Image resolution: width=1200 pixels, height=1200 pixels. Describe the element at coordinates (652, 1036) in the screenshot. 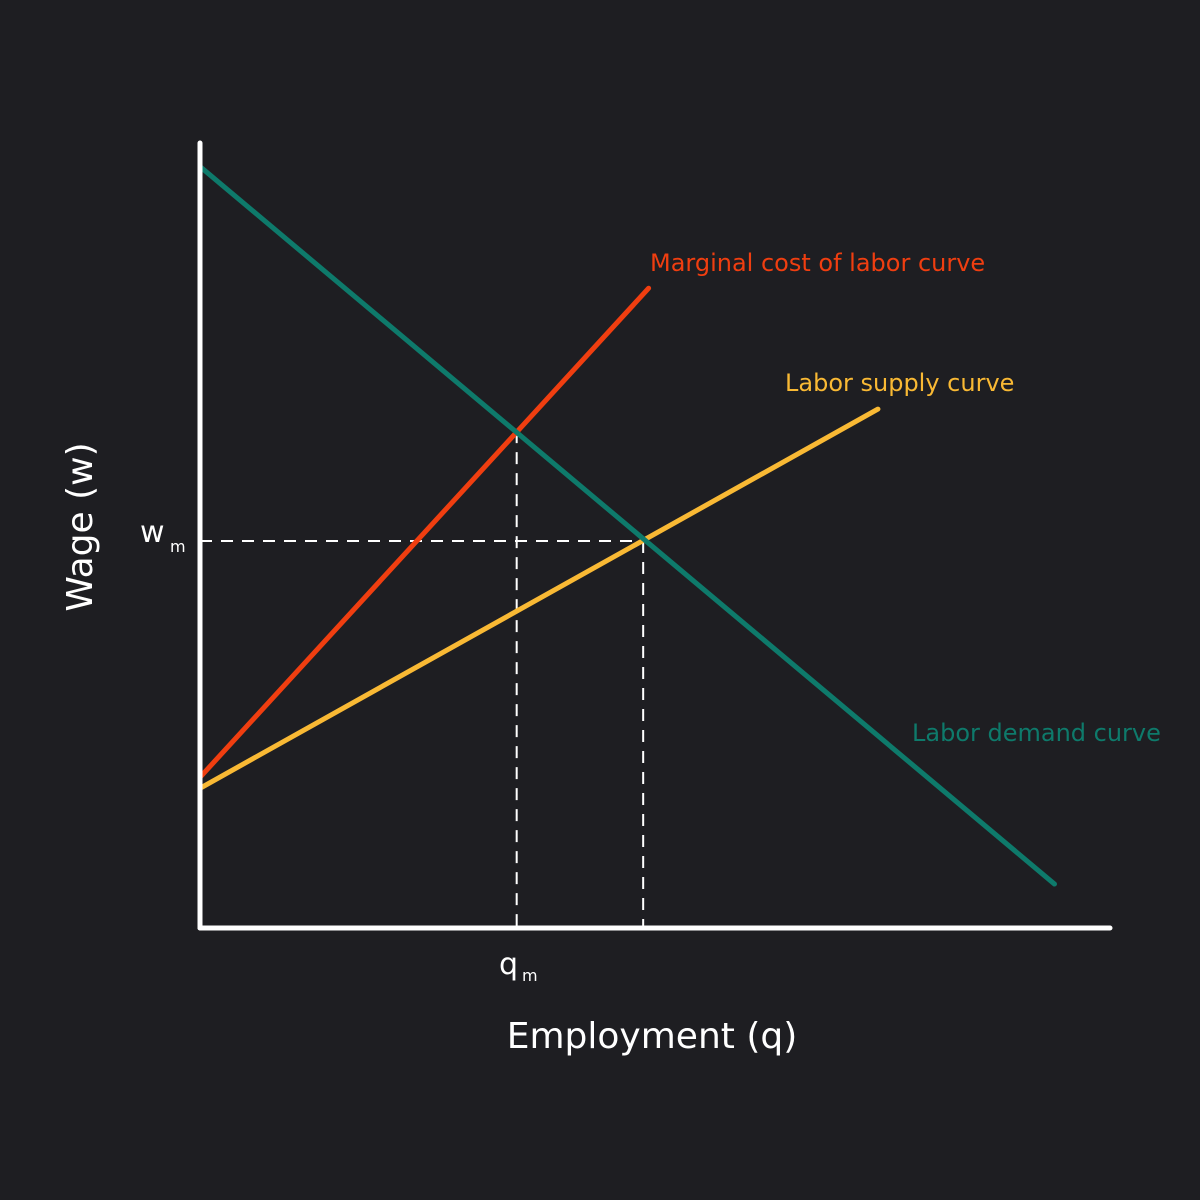

I see `x-axis-title: Employment (q)` at that location.